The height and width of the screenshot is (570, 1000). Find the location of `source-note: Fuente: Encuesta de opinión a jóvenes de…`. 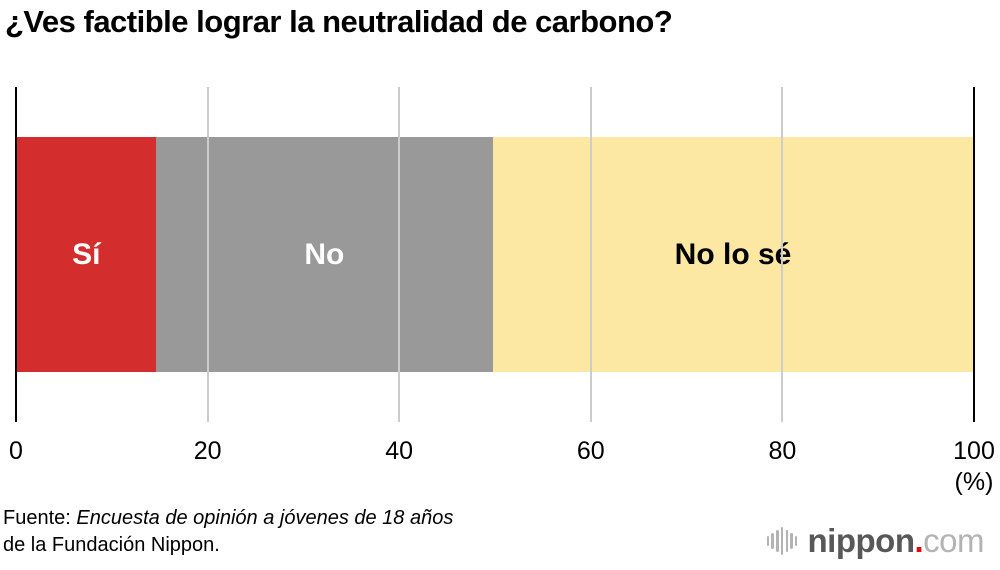

source-note: Fuente: Encuesta de opinión a jóvenes de… is located at coordinates (228, 532).